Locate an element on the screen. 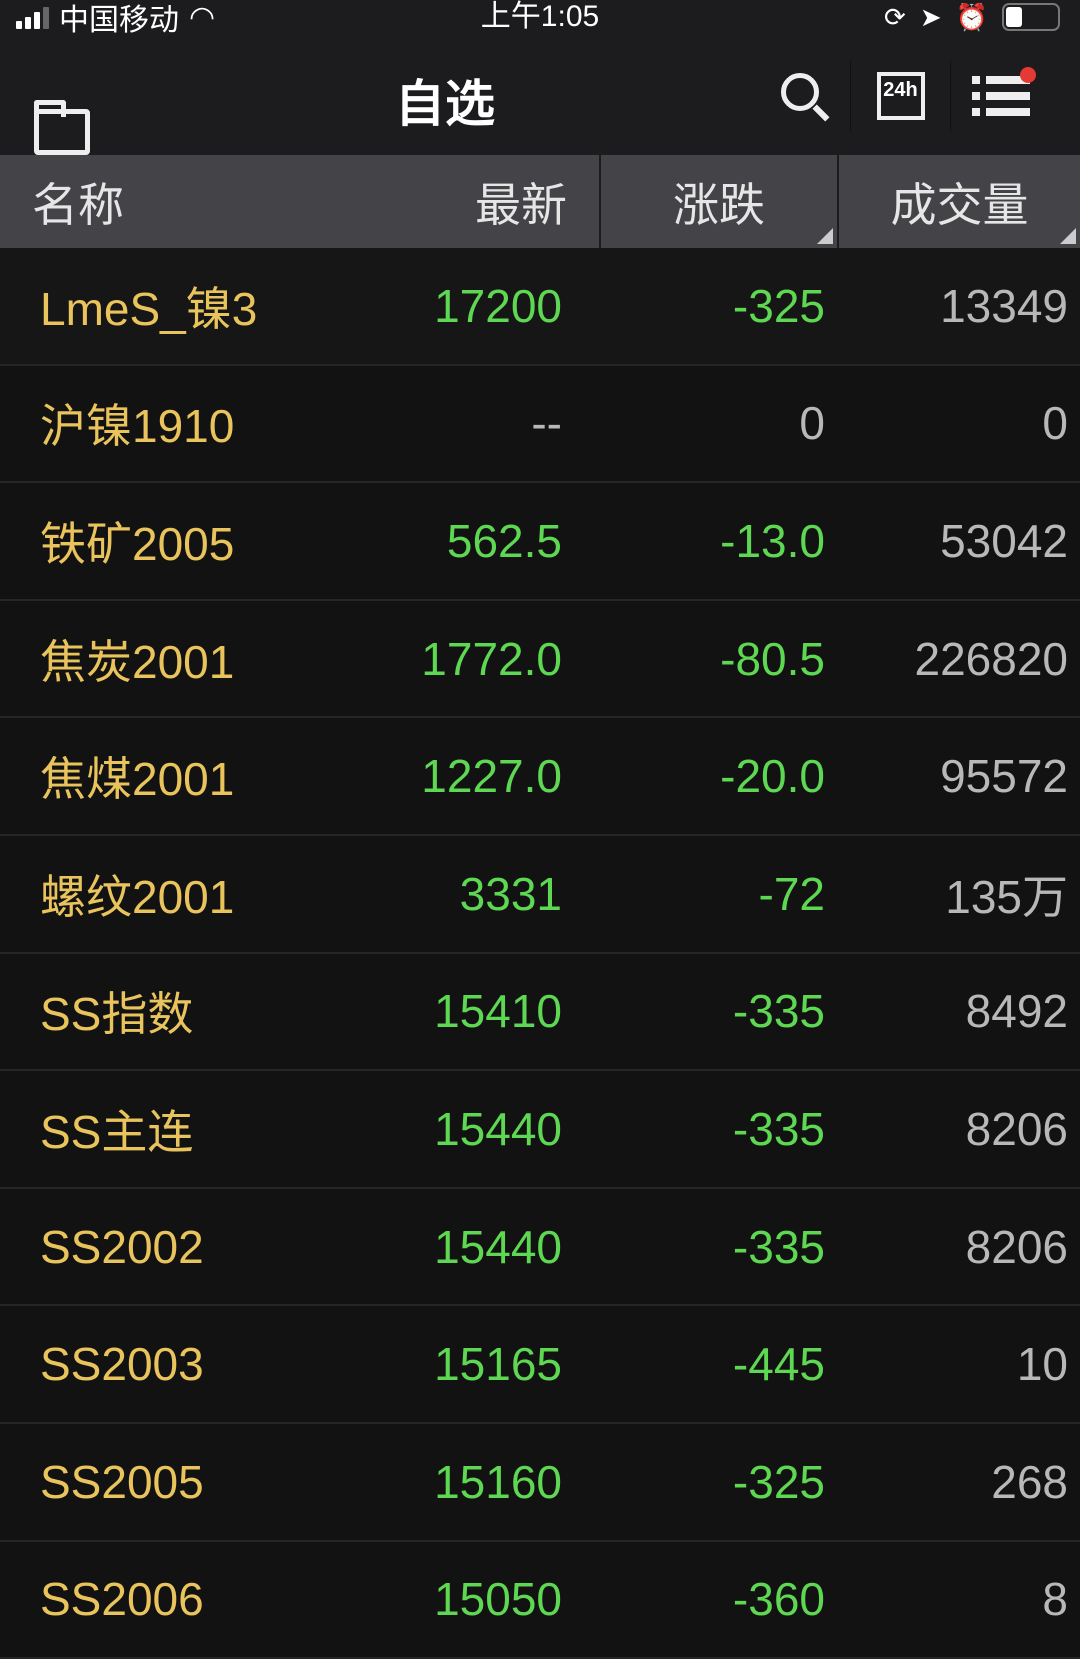 The image size is (1080, 1659). signal-icon is located at coordinates (32, 17).